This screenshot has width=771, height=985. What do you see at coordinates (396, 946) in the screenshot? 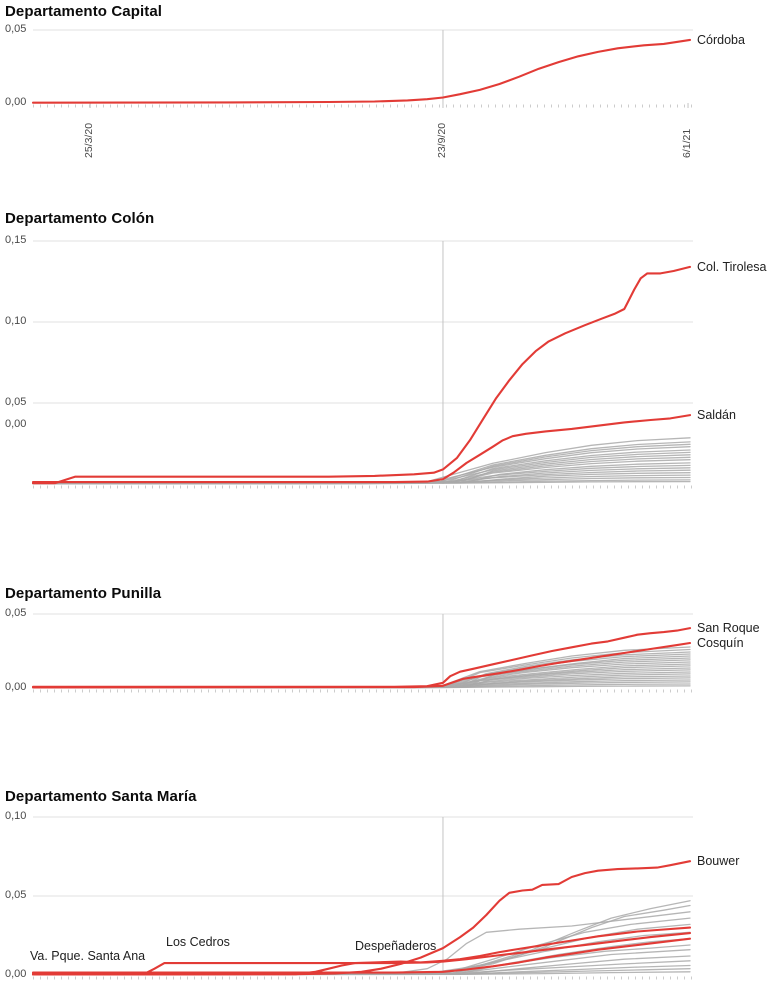
I see `series-label-inline: Despeñaderos` at bounding box center [396, 946].